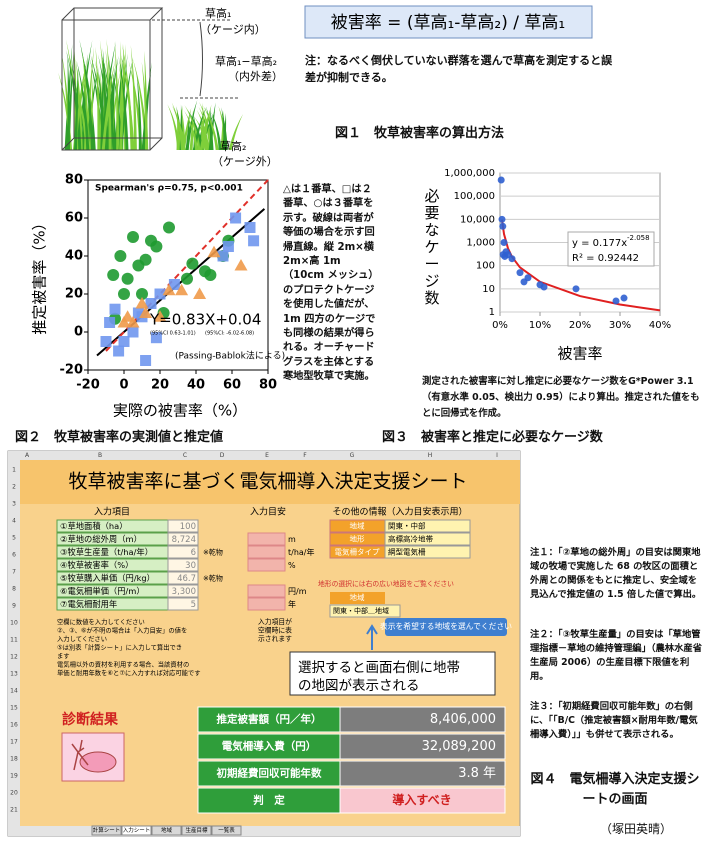 This screenshot has width=705, height=845. Describe the element at coordinates (420, 133) in the screenshot. I see `fig1-caption: 図１ 牧草被害率の算出方法` at that location.